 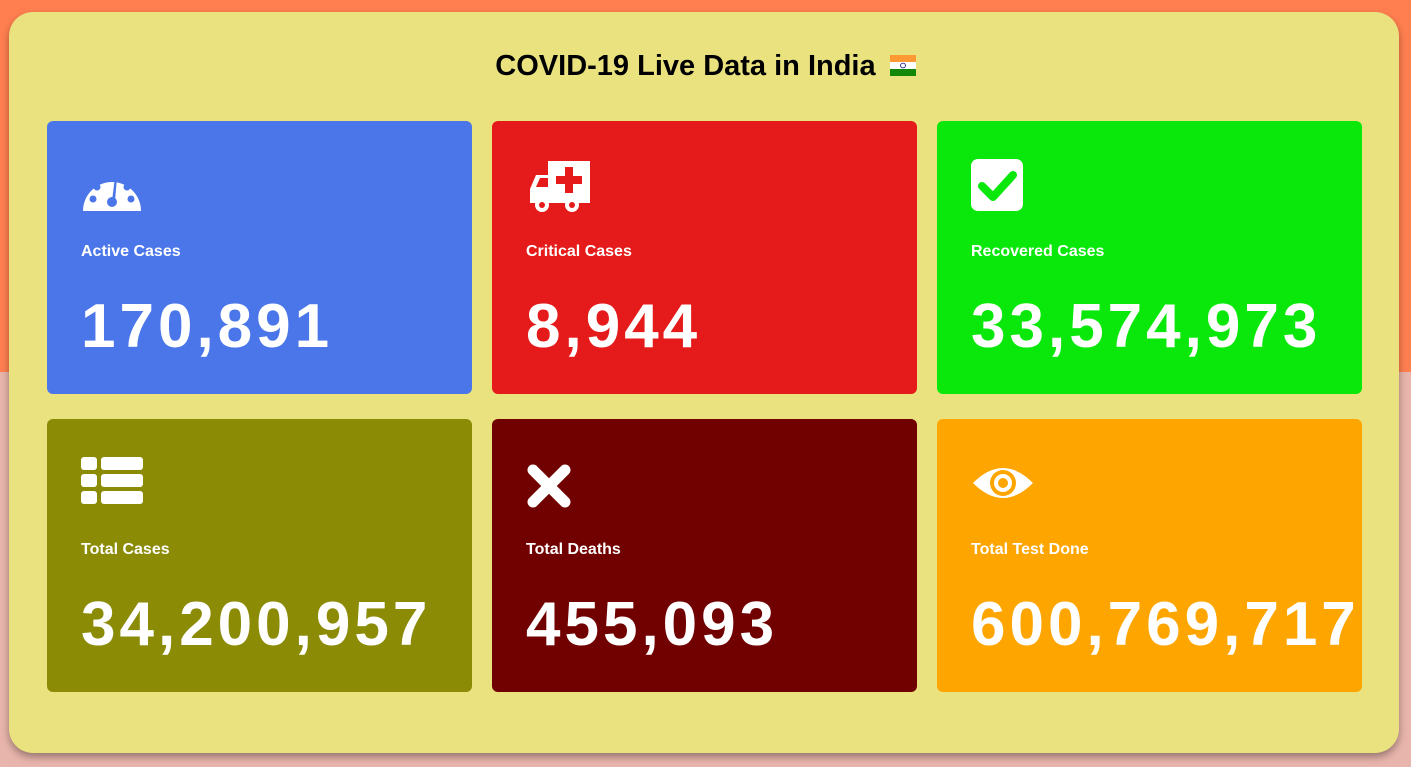 What do you see at coordinates (1146, 326) in the screenshot?
I see `card-value: 33,574,973` at bounding box center [1146, 326].